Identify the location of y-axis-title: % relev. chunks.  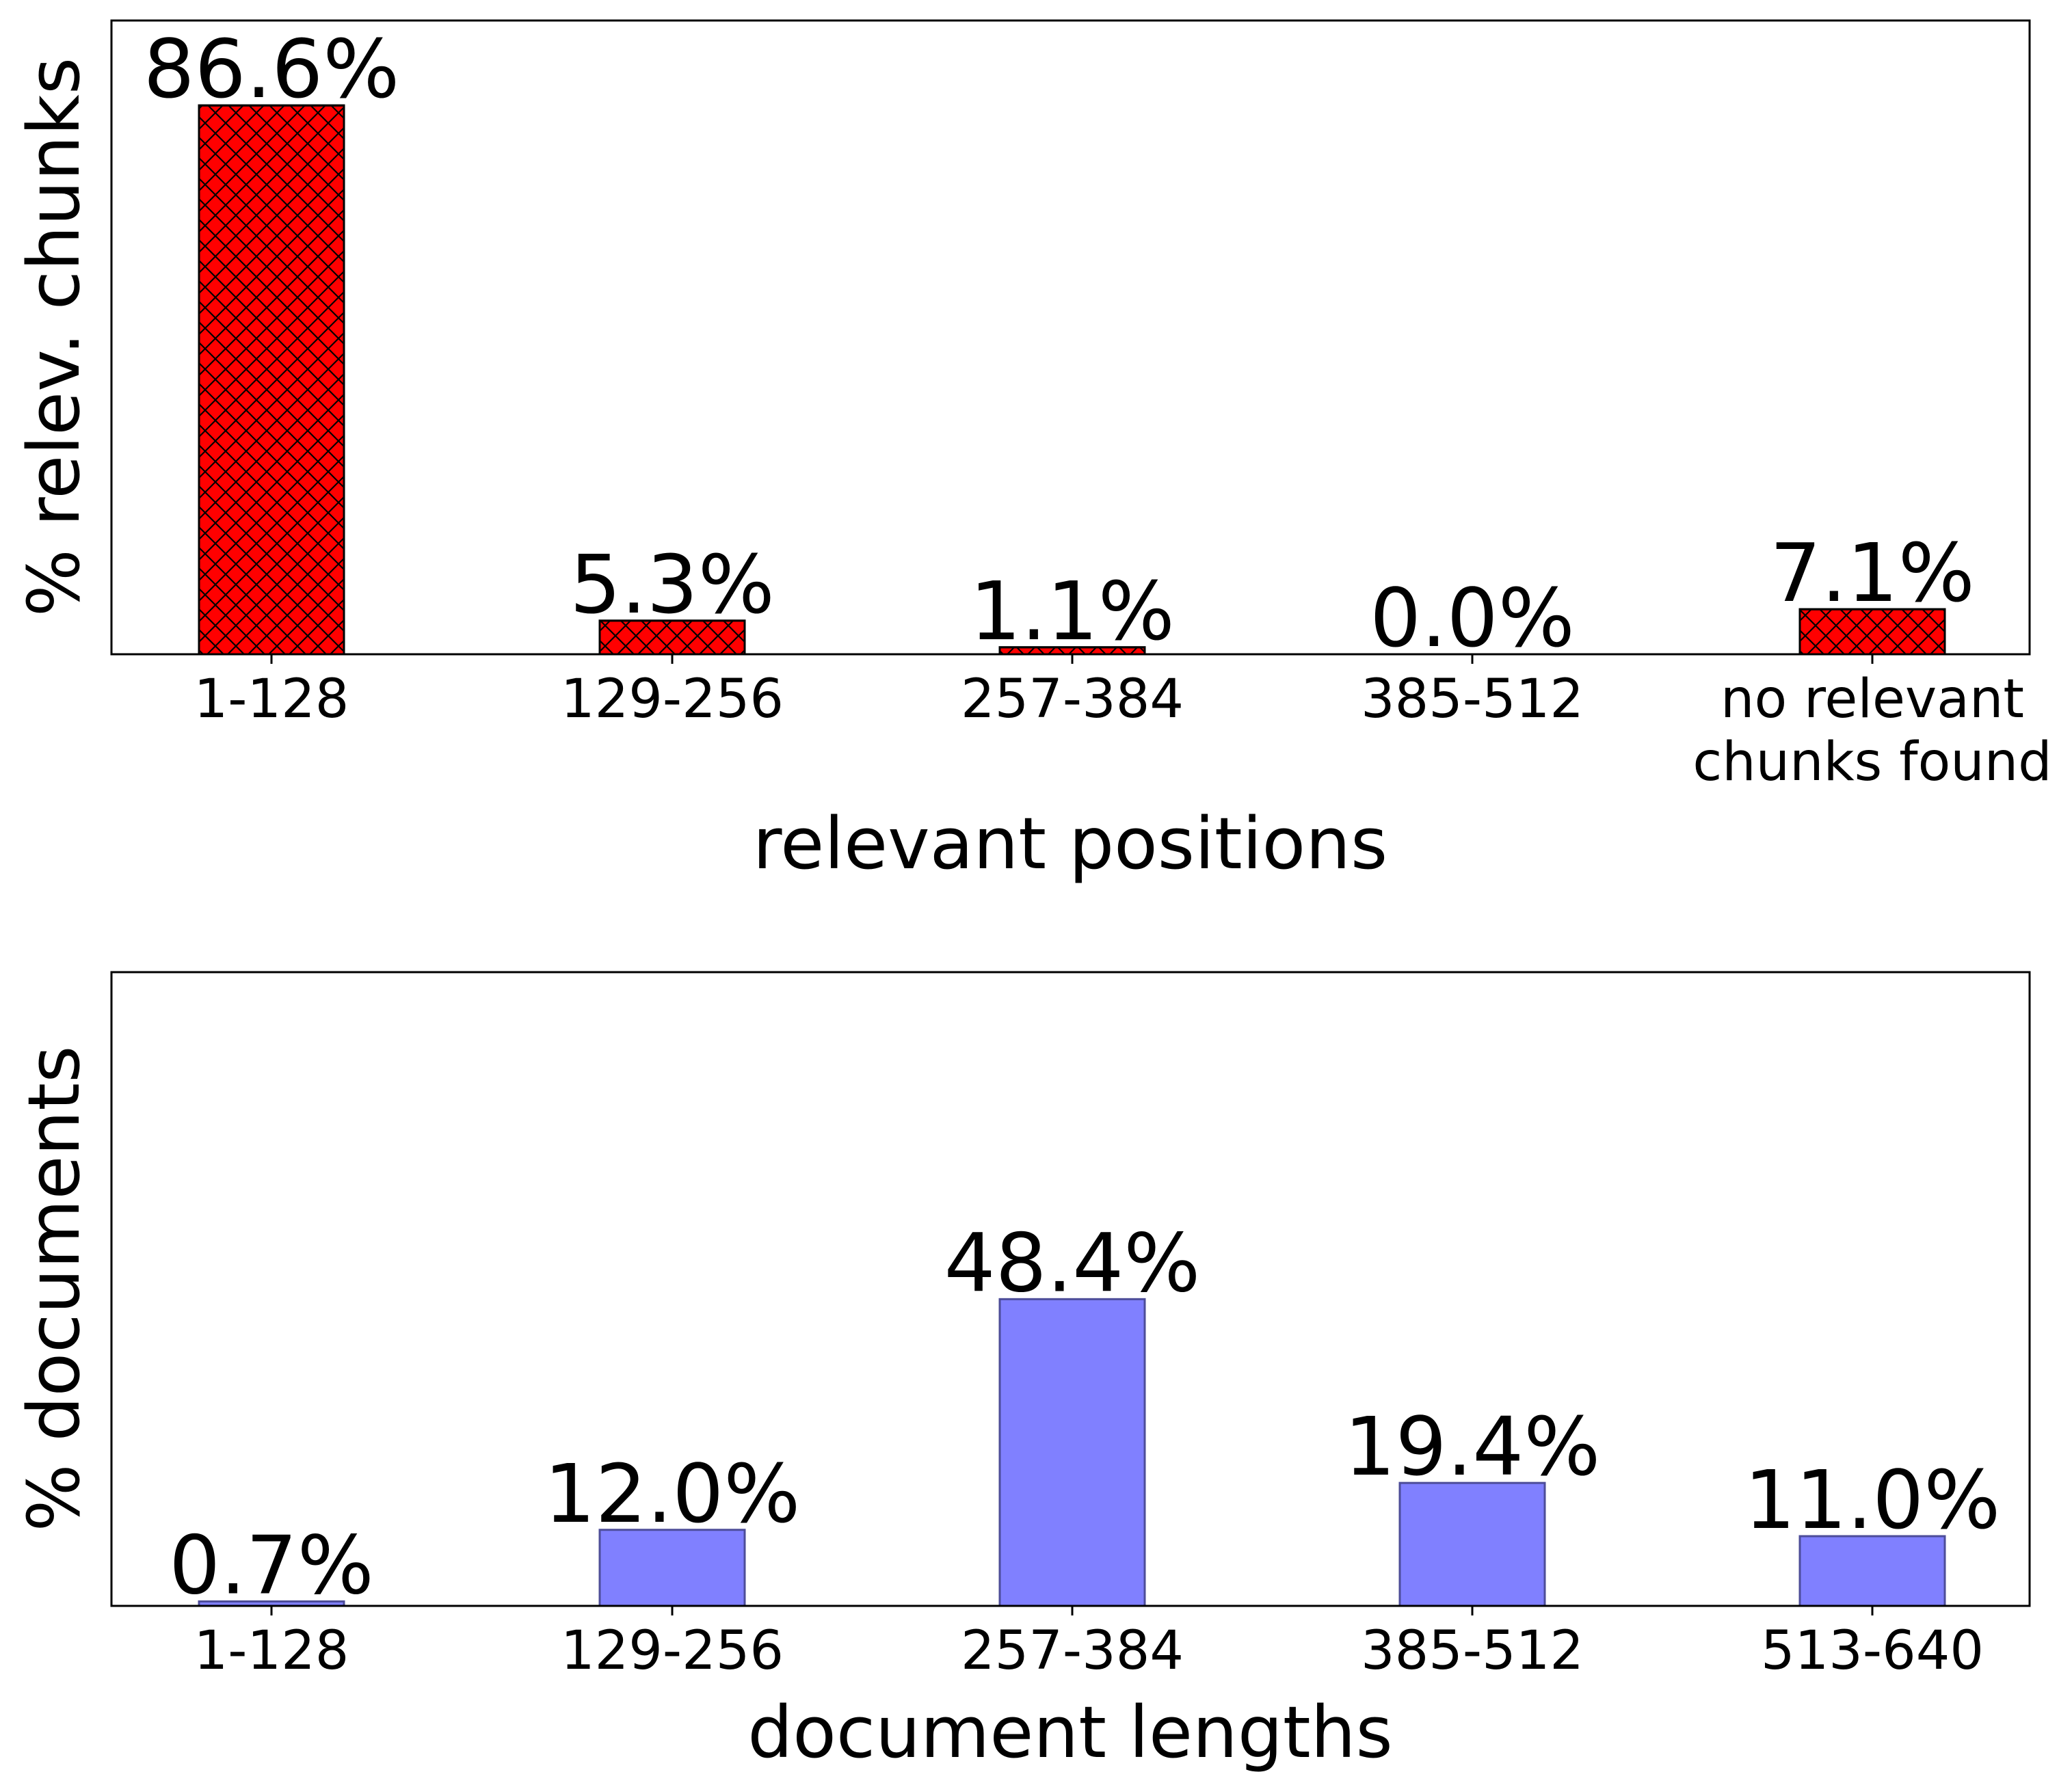
(54, 337).